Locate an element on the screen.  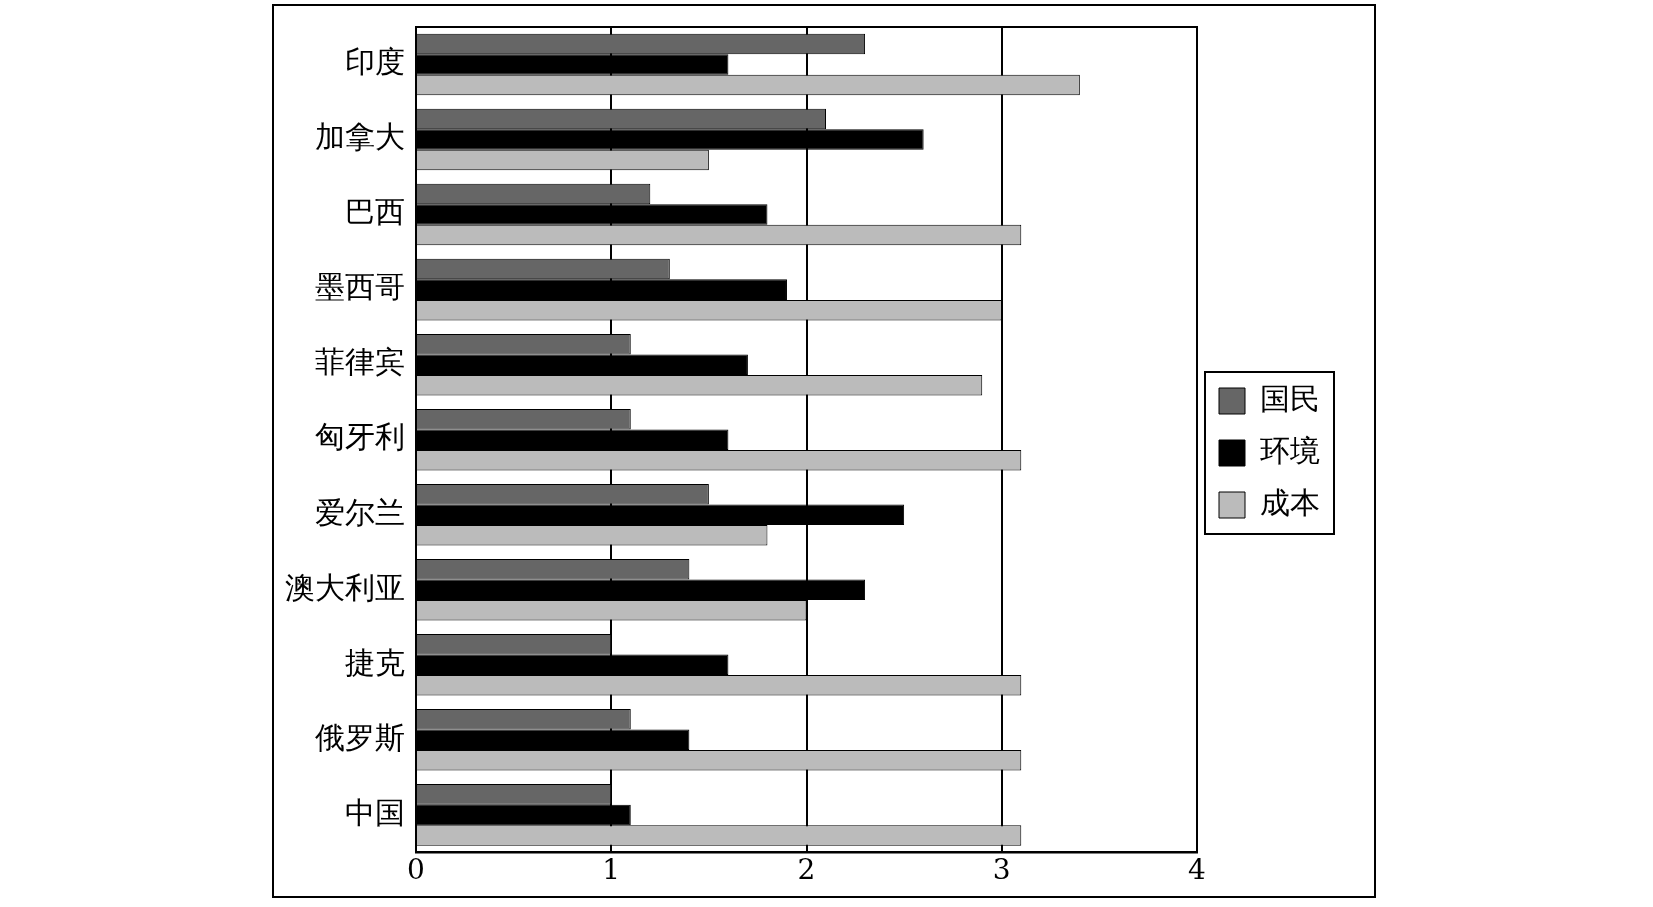
y-tick-label: 巴西 is located at coordinates (375, 212).